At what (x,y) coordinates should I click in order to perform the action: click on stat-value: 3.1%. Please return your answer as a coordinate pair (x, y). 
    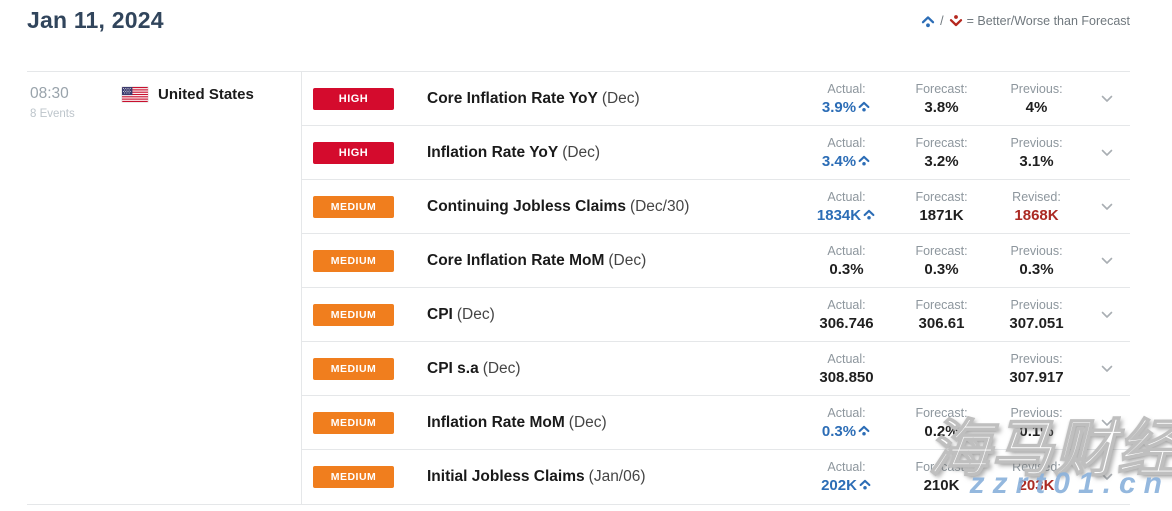
    Looking at the image, I should click on (1036, 161).